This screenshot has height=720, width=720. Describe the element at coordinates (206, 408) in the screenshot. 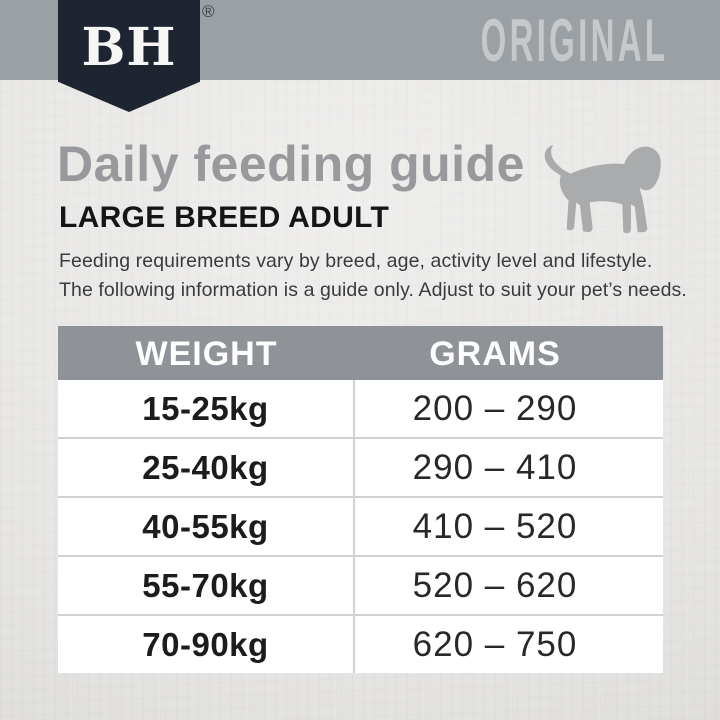

I see `weight-cell: 15-25kg` at that location.